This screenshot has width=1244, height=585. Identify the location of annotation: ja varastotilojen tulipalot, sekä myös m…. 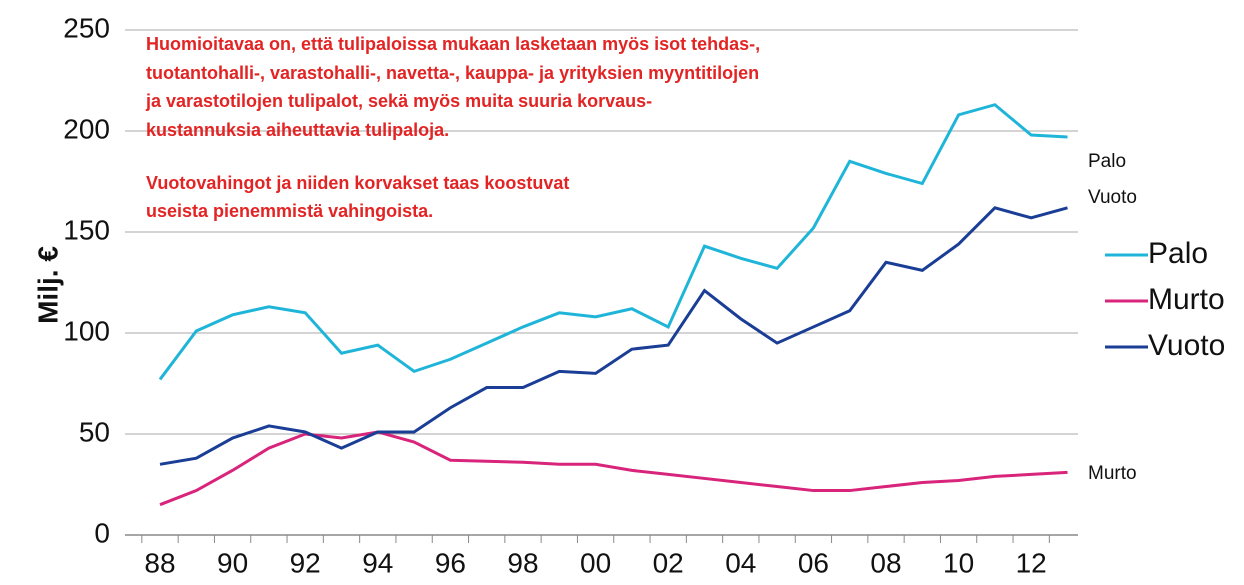
(398, 101).